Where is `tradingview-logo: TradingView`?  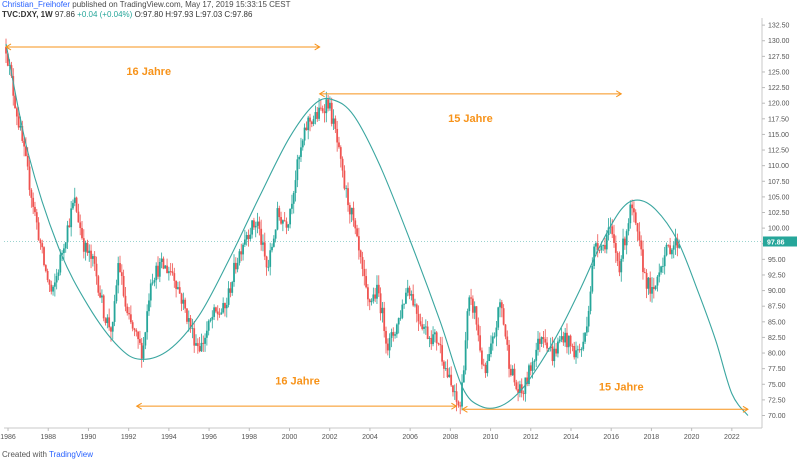 tradingview-logo: TradingView is located at coordinates (71, 454).